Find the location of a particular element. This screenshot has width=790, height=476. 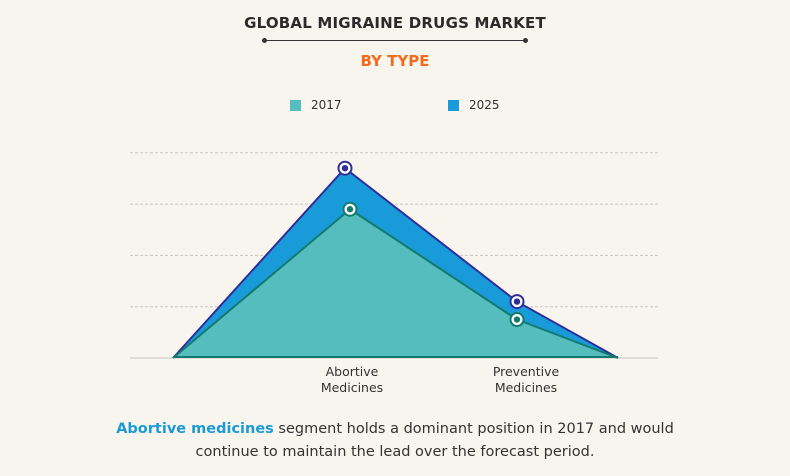

legend-item-2017: 2017 is located at coordinates (316, 105).